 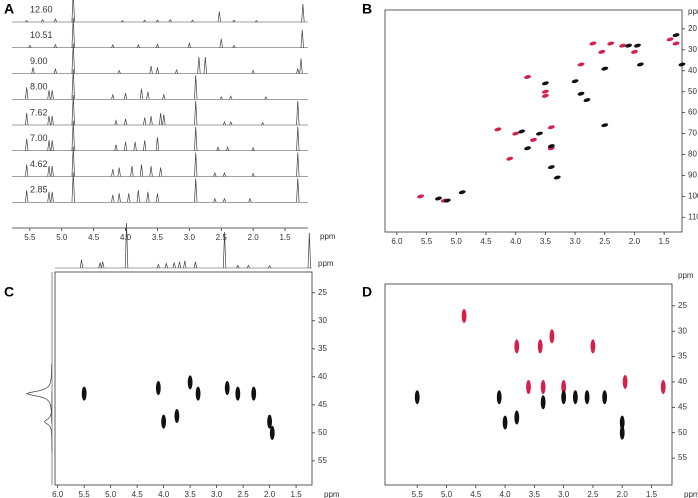 I want to click on x-tick-label: 5.0, so click(x=62, y=237).